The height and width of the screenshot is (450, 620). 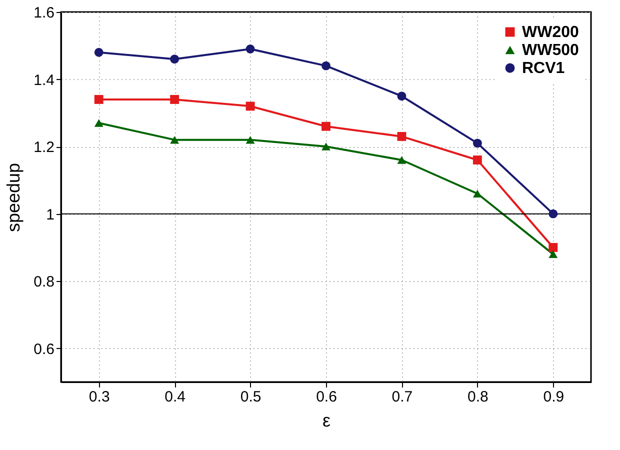 What do you see at coordinates (402, 397) in the screenshot?
I see `x-tick-label: 0.7` at bounding box center [402, 397].